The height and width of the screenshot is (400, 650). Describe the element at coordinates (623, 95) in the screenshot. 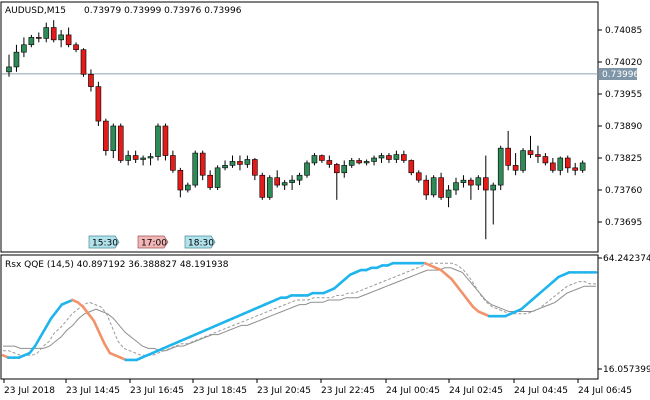

I see `price-tick-label: 0.73955` at that location.